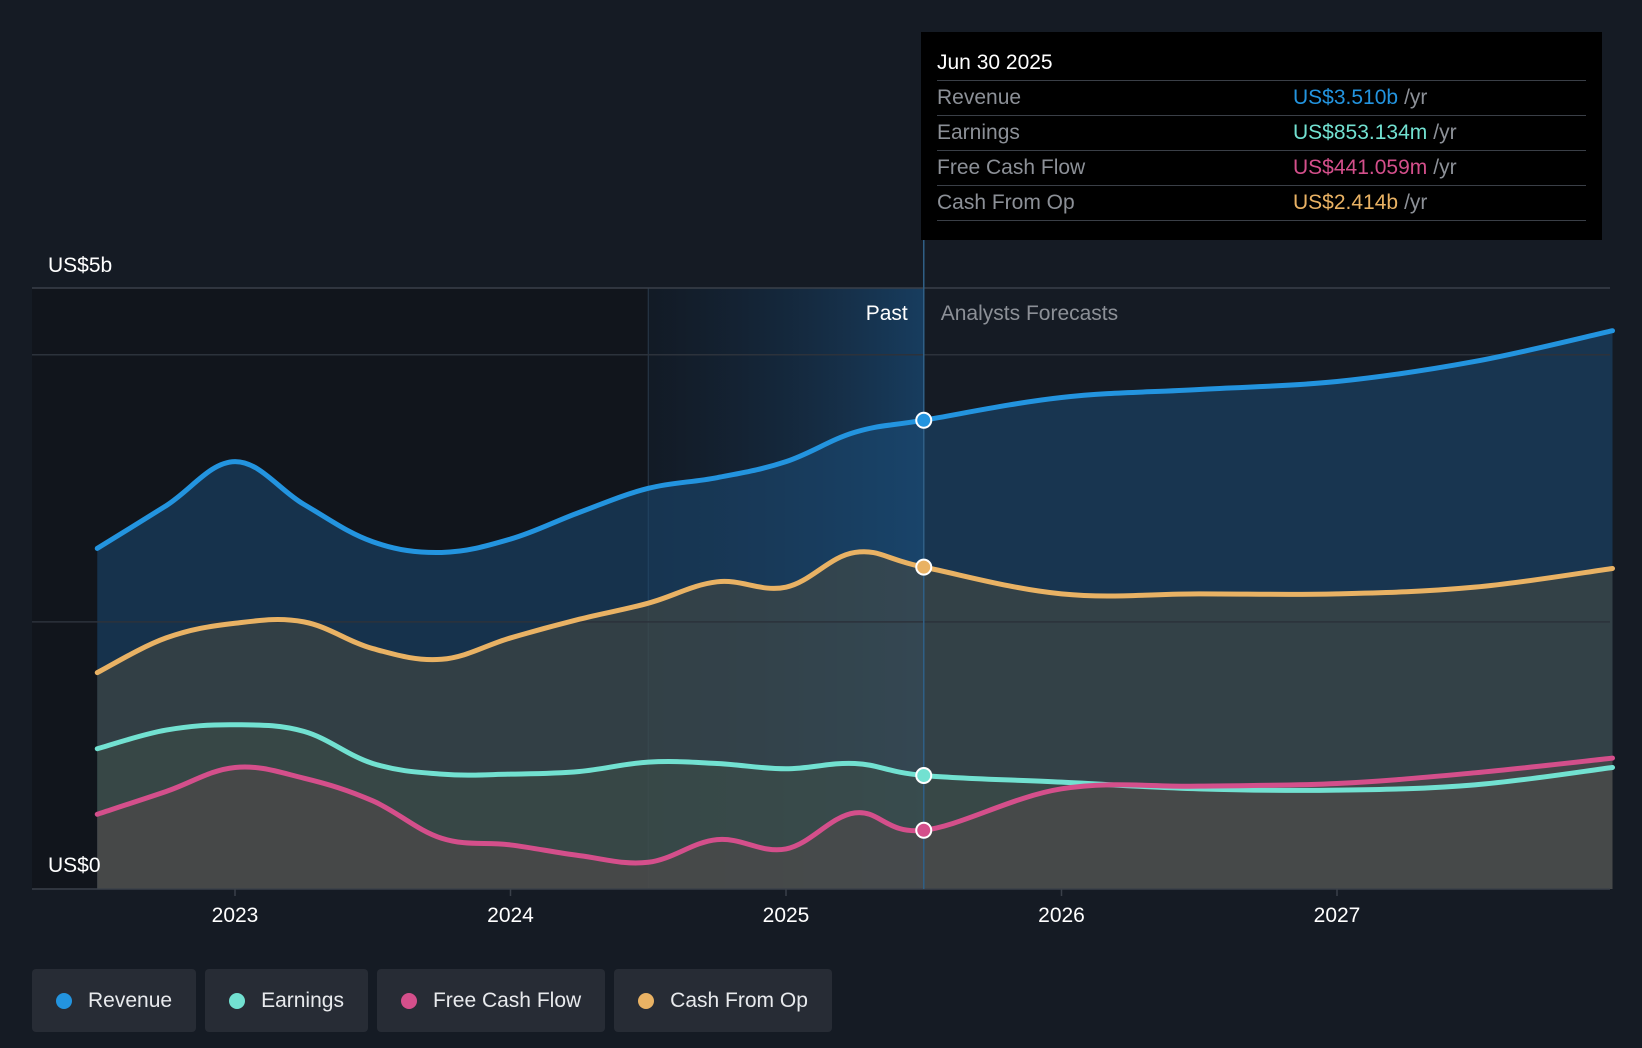 Image resolution: width=1642 pixels, height=1048 pixels. What do you see at coordinates (1061, 915) in the screenshot?
I see `x-tick-label: 2026` at bounding box center [1061, 915].